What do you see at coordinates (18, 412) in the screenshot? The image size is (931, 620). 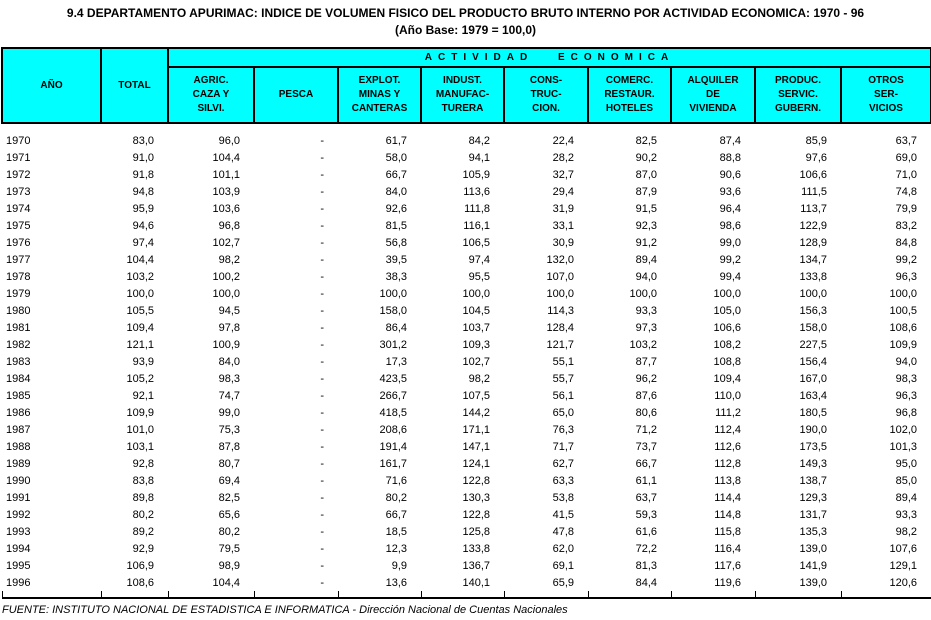 I see `year-cell: 1986` at bounding box center [18, 412].